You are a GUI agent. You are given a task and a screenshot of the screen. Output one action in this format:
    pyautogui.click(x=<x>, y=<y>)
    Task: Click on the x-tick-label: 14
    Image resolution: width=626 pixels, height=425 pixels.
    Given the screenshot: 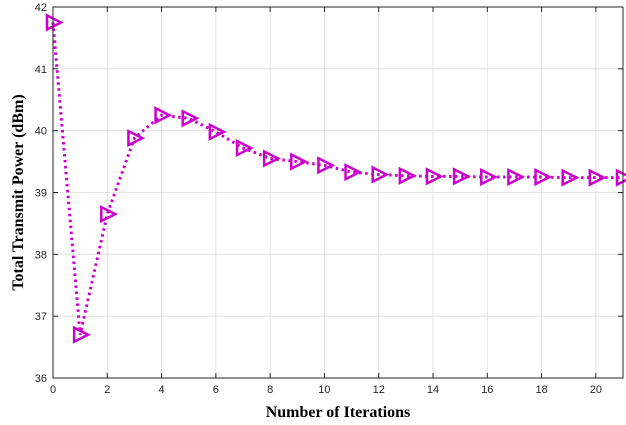 What is the action you would take?
    pyautogui.click(x=433, y=390)
    